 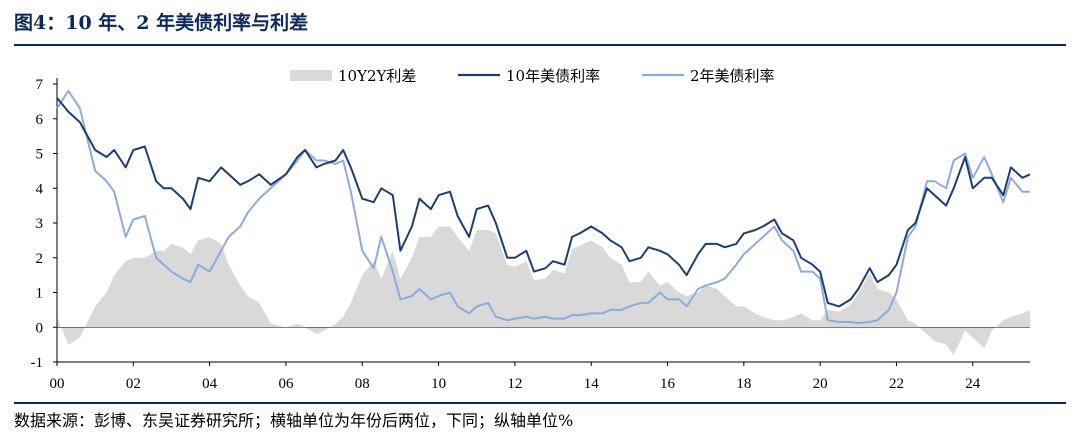 I want to click on legend-label: 2年美债利率, so click(x=732, y=76).